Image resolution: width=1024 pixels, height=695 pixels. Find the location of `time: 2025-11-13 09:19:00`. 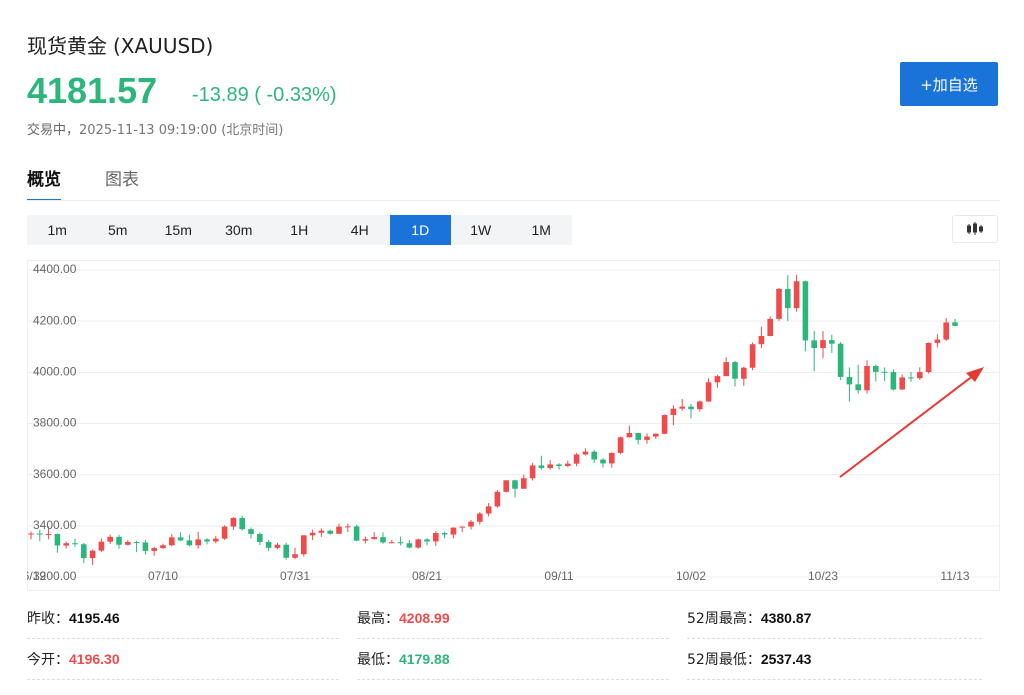

time: 2025-11-13 09:19:00 is located at coordinates (148, 130).